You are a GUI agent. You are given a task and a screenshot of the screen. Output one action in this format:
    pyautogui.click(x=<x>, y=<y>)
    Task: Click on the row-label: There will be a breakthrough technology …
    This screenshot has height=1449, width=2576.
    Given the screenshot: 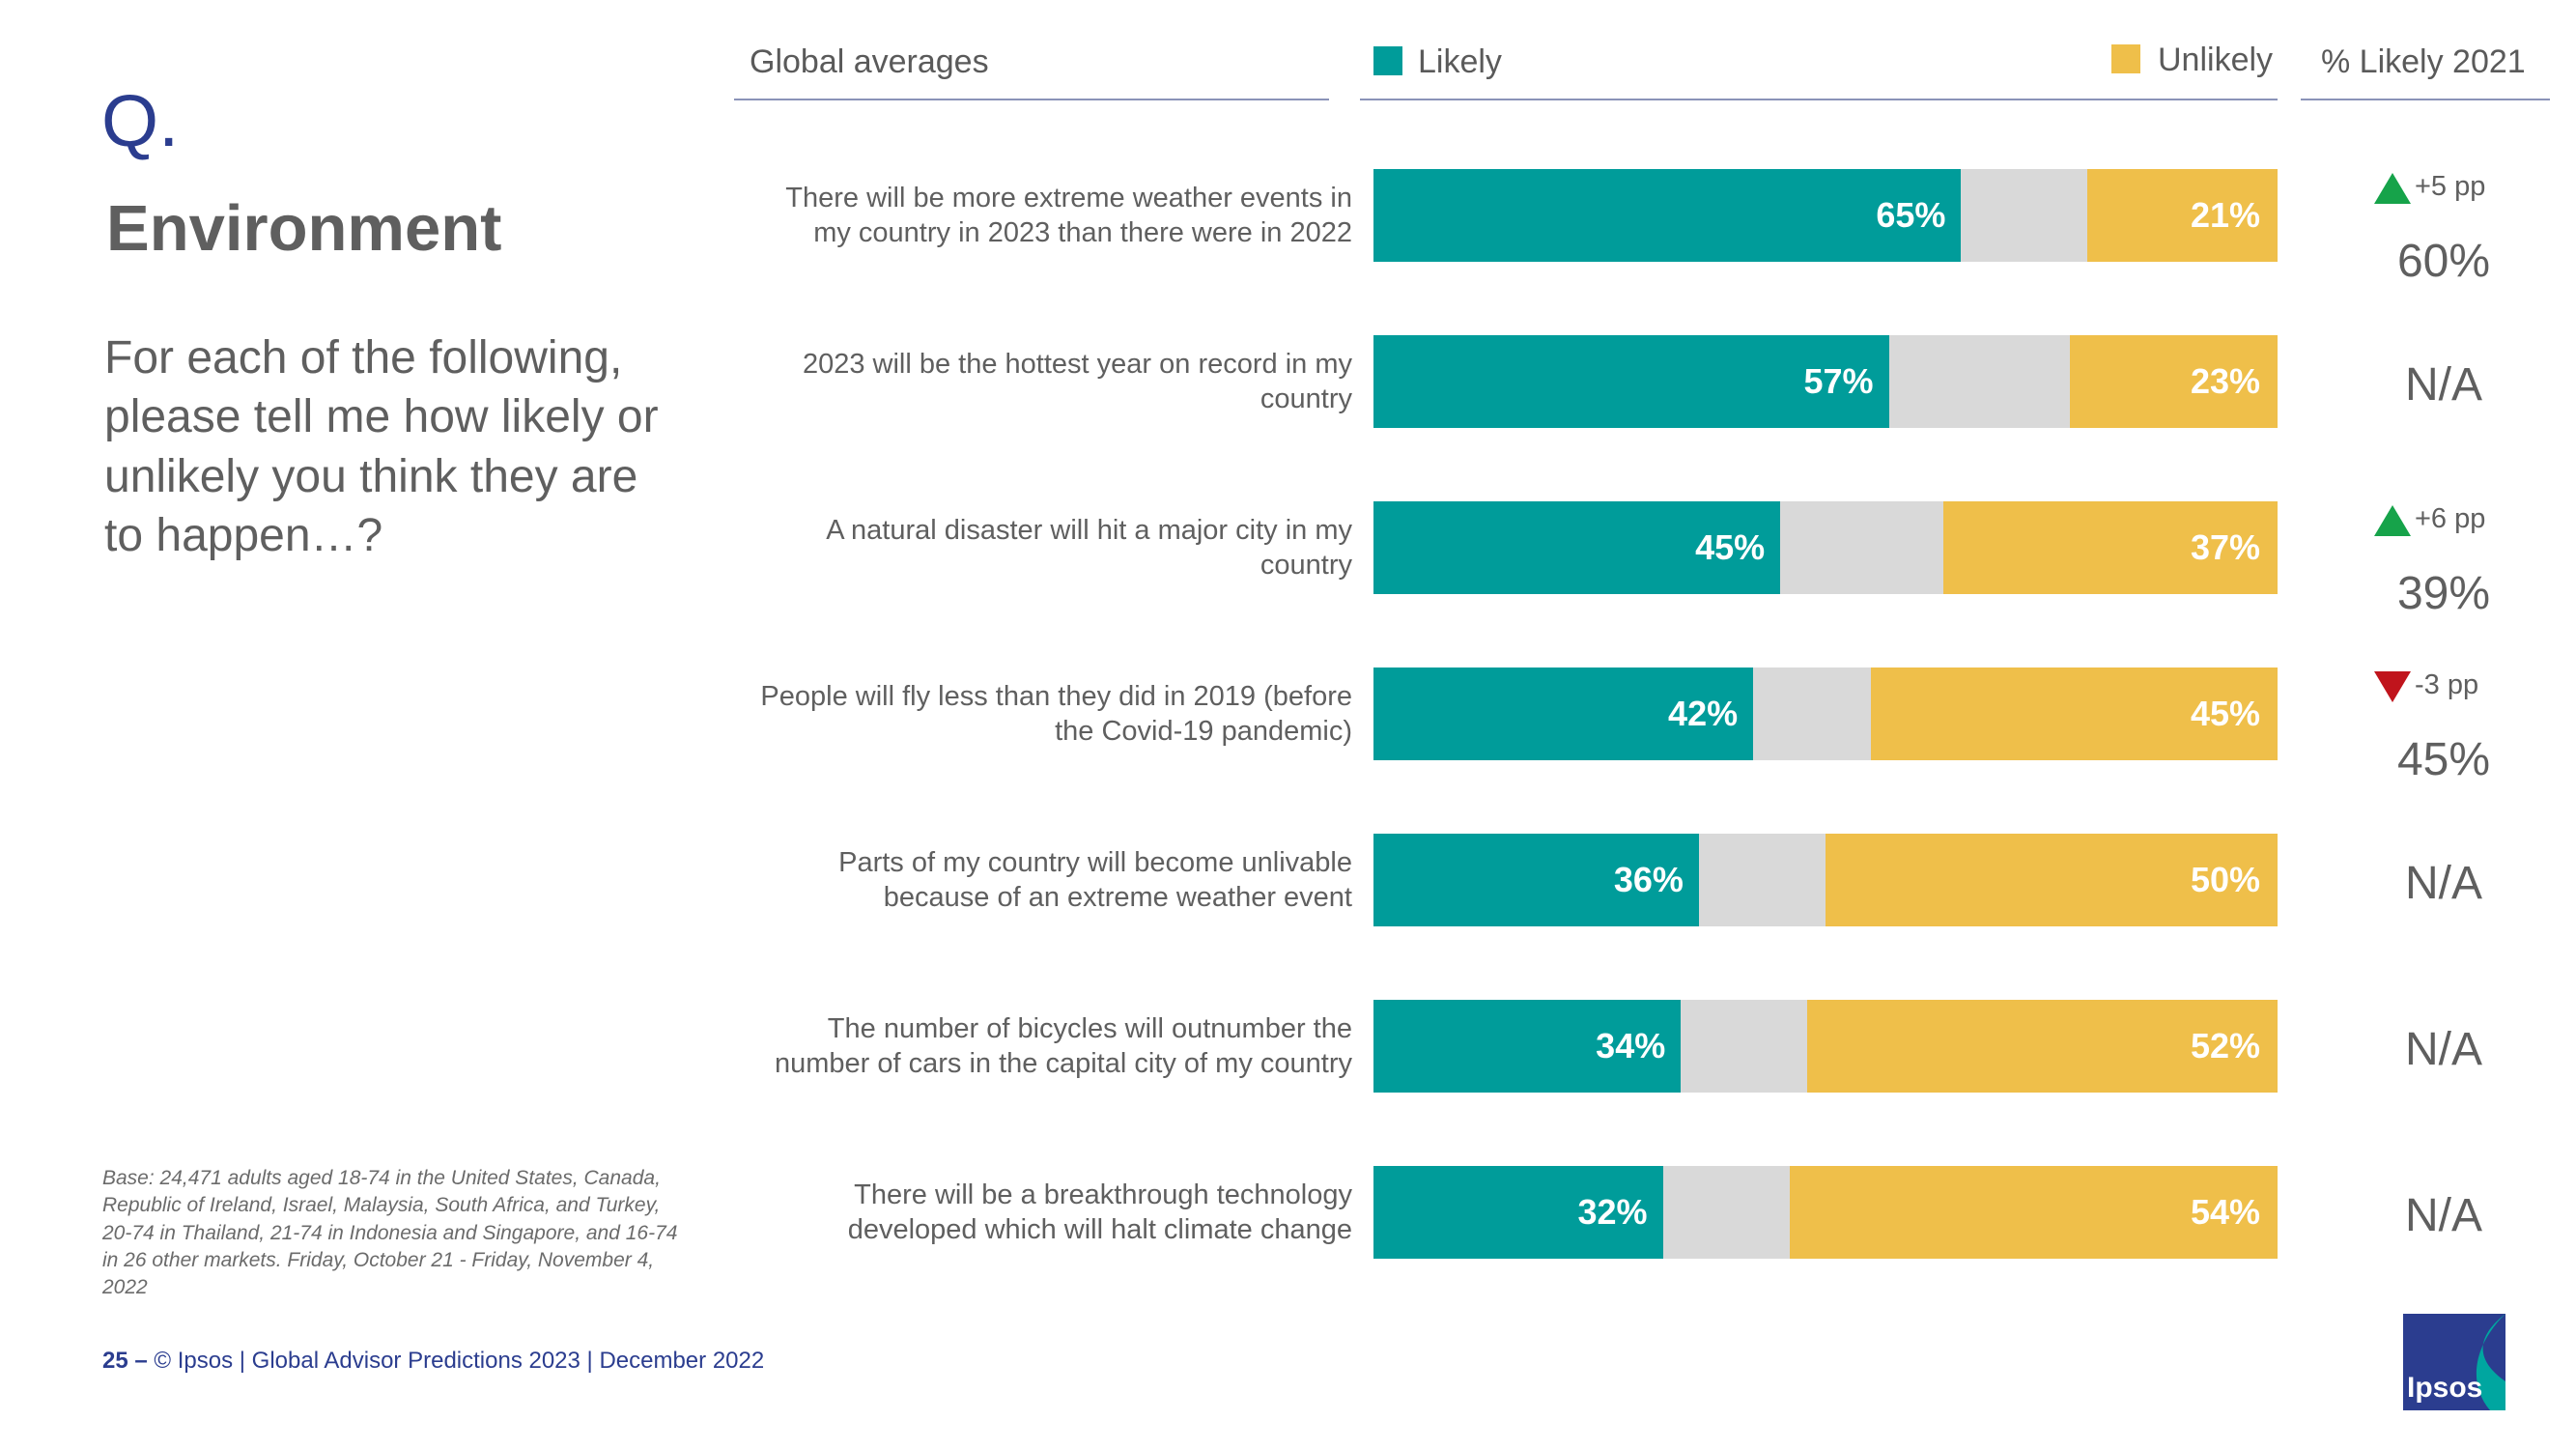 What is the action you would take?
    pyautogui.click(x=1099, y=1212)
    